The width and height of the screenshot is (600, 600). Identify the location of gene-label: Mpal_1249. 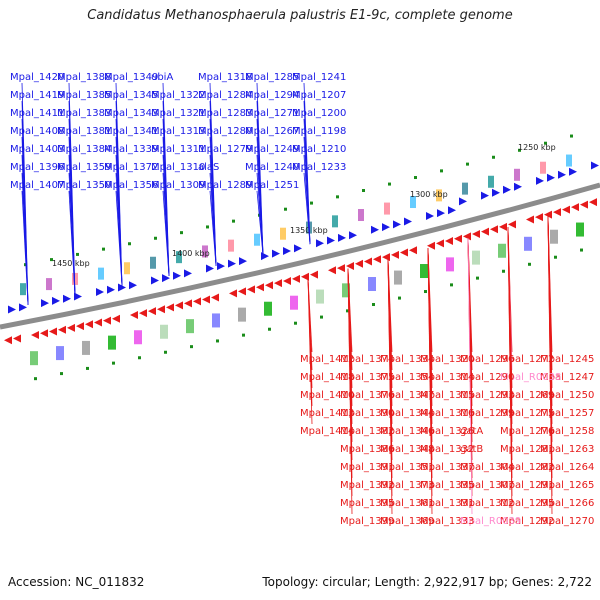
(272, 149).